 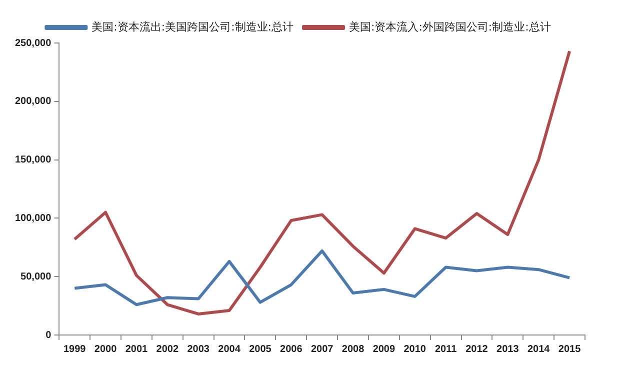 What do you see at coordinates (508, 349) in the screenshot?
I see `x-tick-label: 2013` at bounding box center [508, 349].